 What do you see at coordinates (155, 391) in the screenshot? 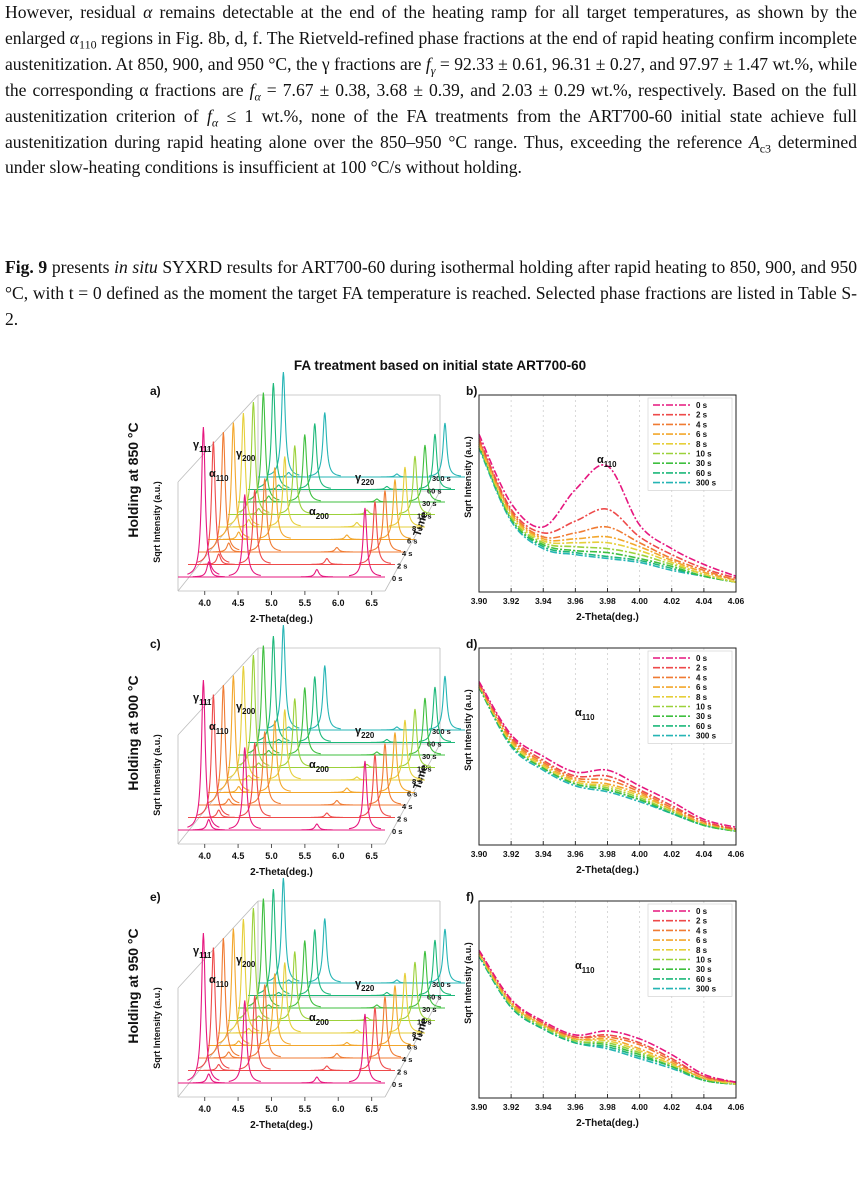
I see `panel-label: a)` at bounding box center [155, 391].